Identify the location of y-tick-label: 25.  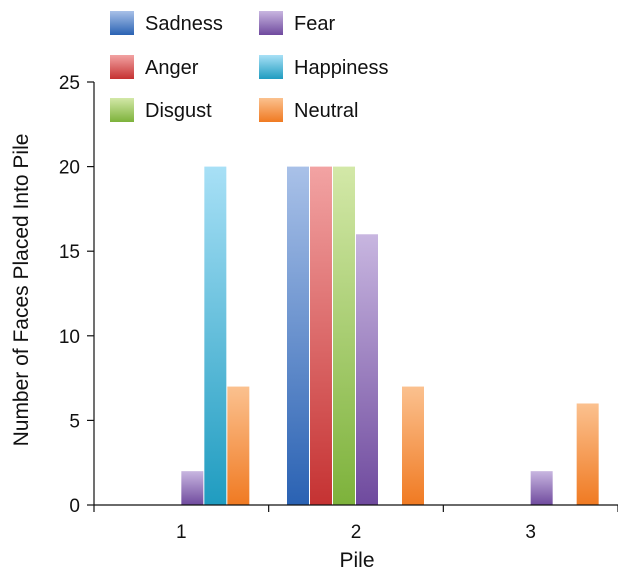
(69, 83).